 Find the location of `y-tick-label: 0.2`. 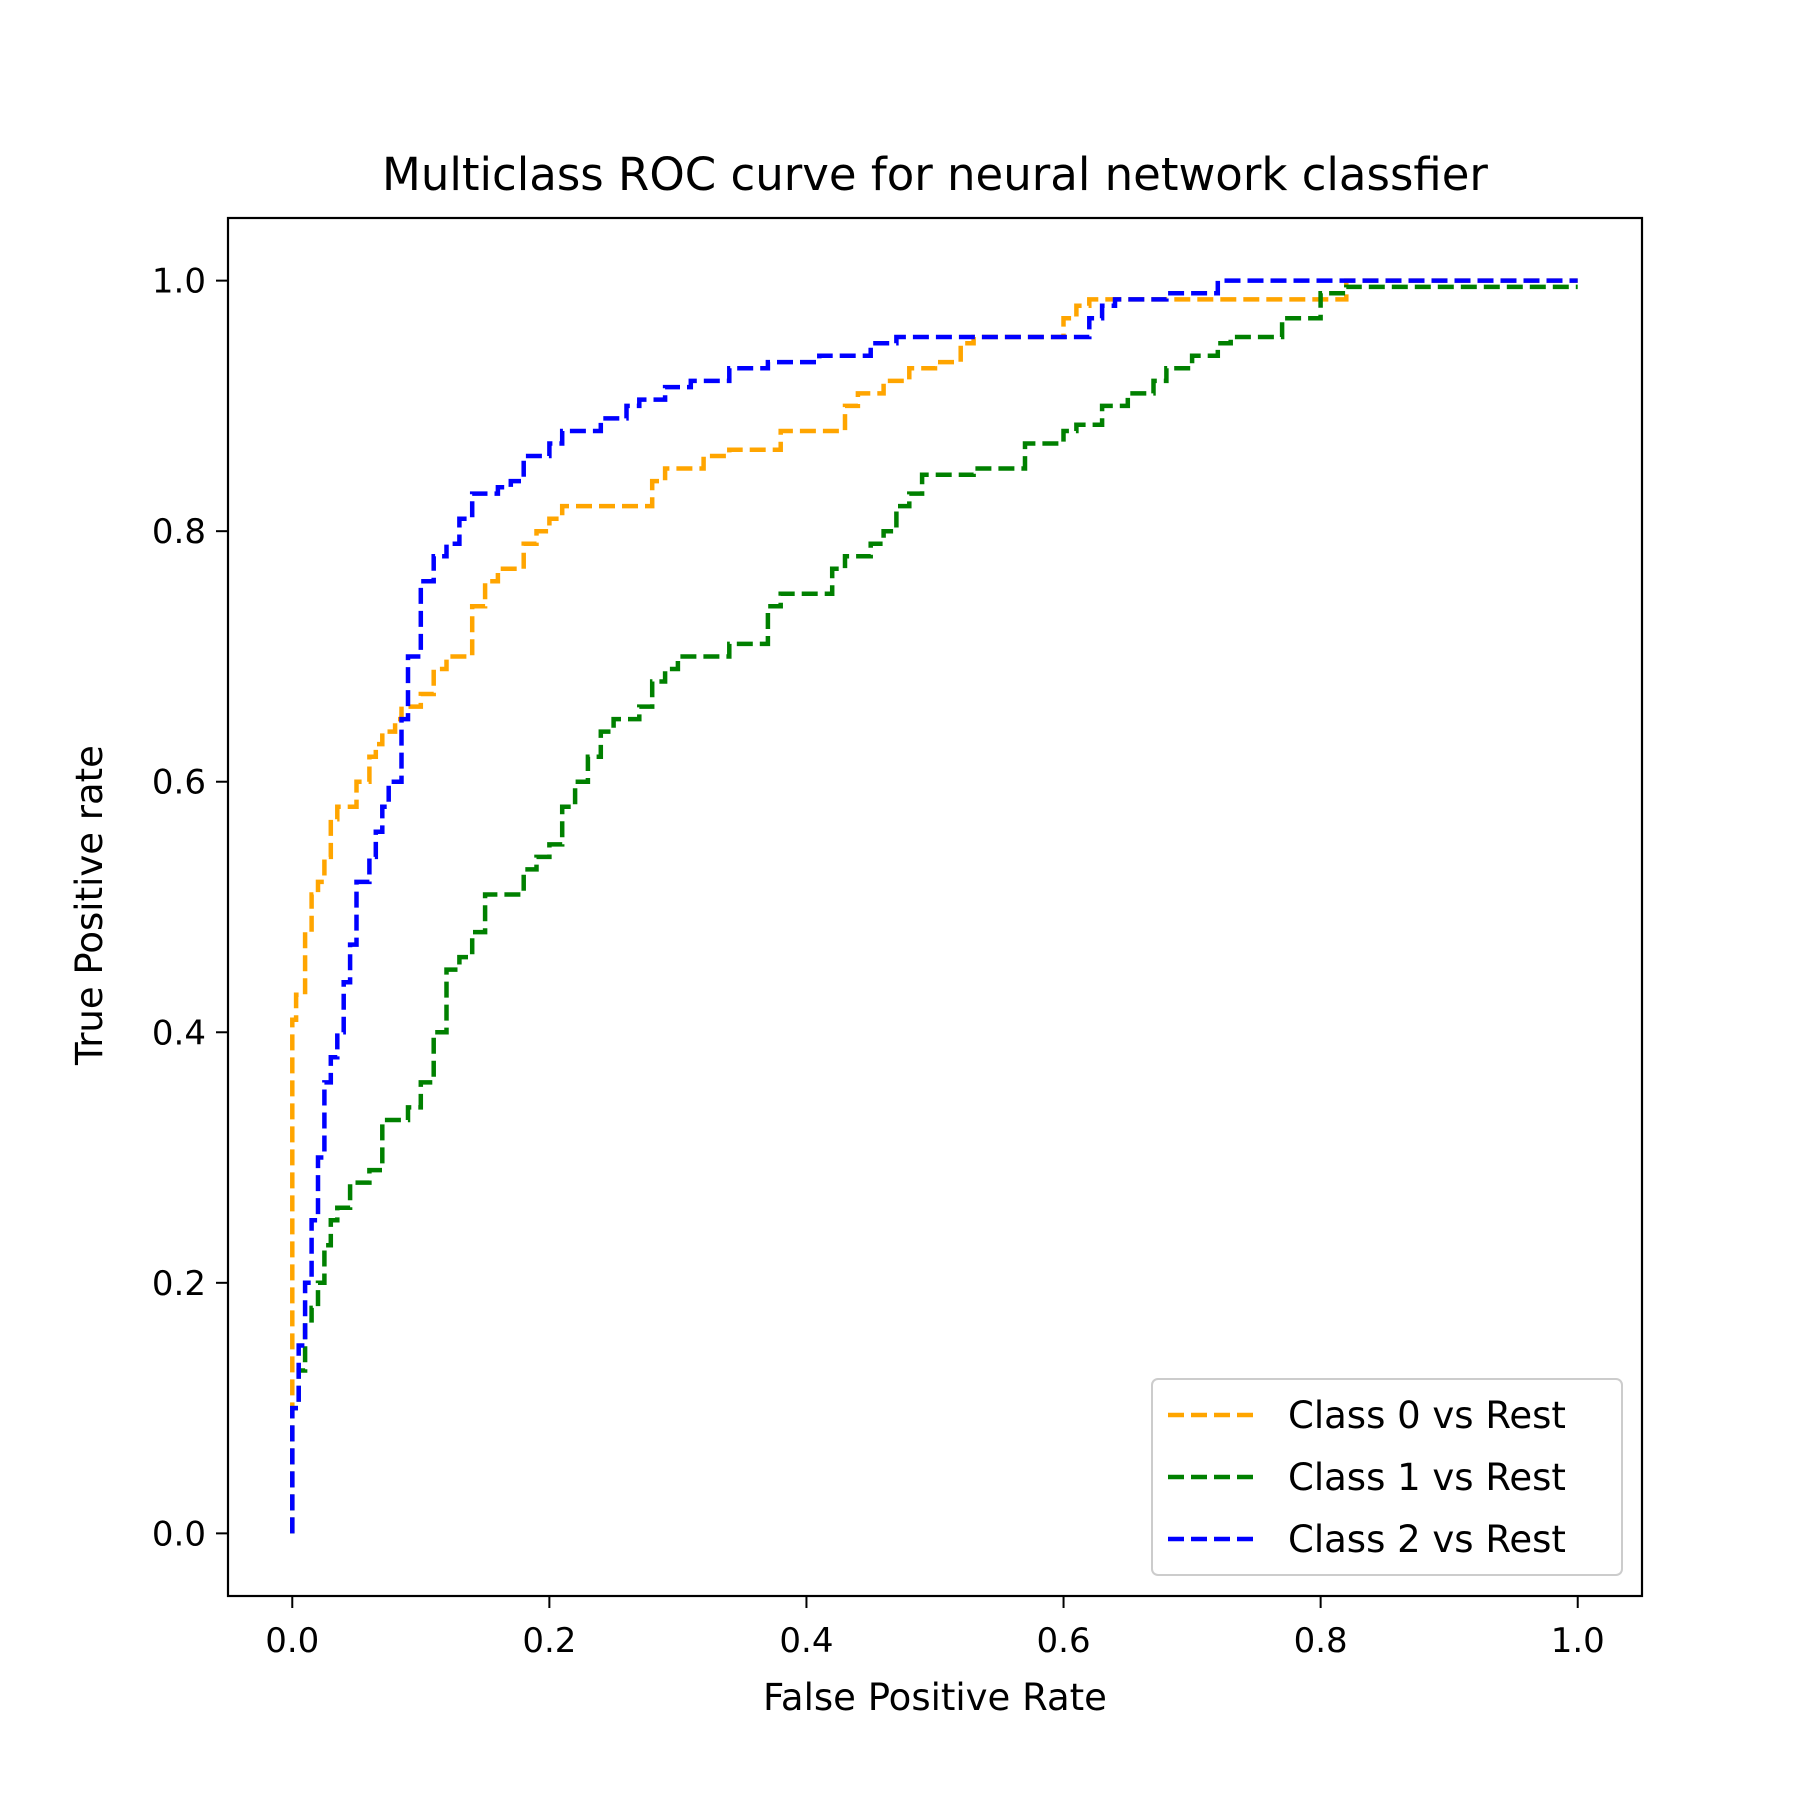

y-tick-label: 0.2 is located at coordinates (179, 1284).